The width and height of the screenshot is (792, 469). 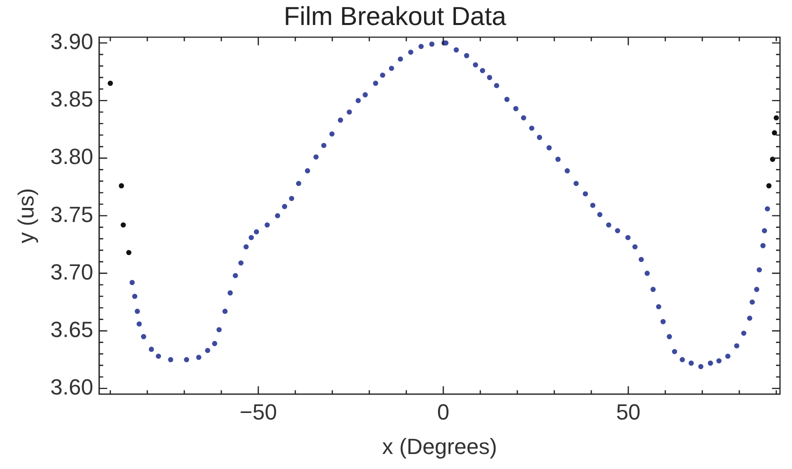 What do you see at coordinates (72, 387) in the screenshot?
I see `y-tick-label: 3.60` at bounding box center [72, 387].